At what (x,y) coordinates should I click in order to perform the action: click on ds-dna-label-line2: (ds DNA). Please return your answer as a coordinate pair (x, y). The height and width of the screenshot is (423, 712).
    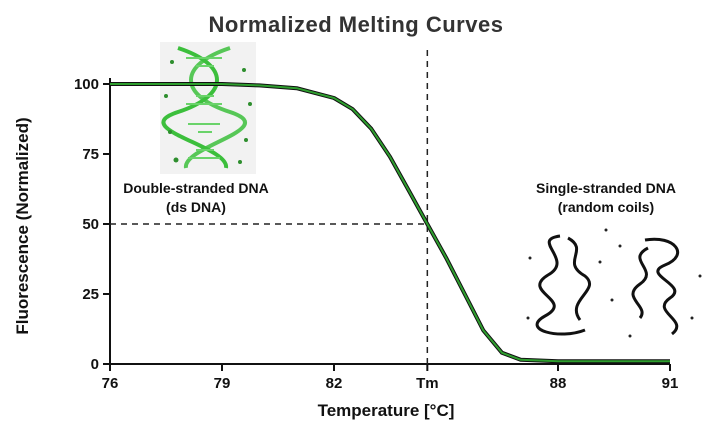
    Looking at the image, I should click on (196, 207).